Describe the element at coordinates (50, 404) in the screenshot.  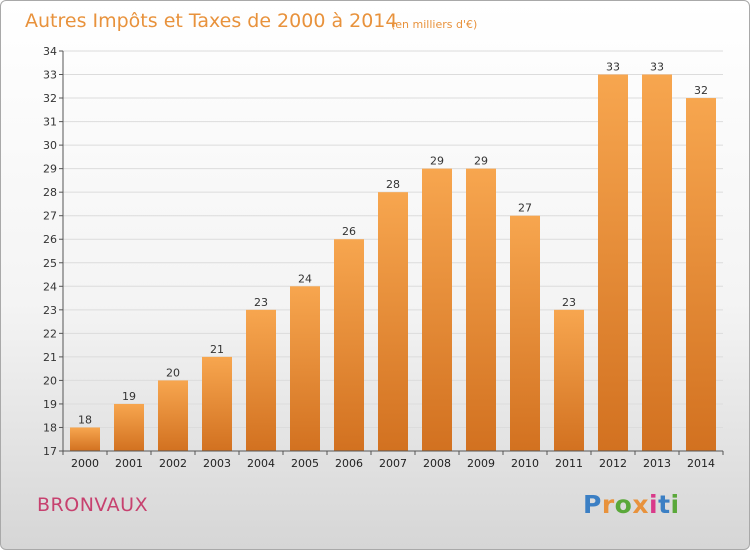
I see `y-tick-label: 19` at that location.